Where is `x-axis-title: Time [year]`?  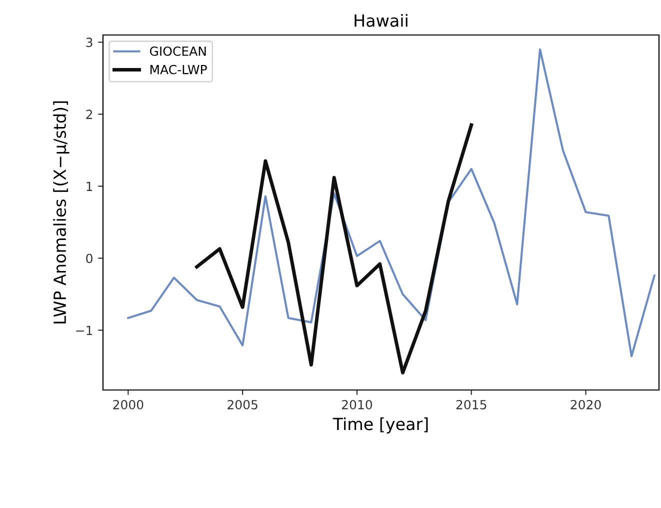 x-axis-title: Time [year] is located at coordinates (380, 425).